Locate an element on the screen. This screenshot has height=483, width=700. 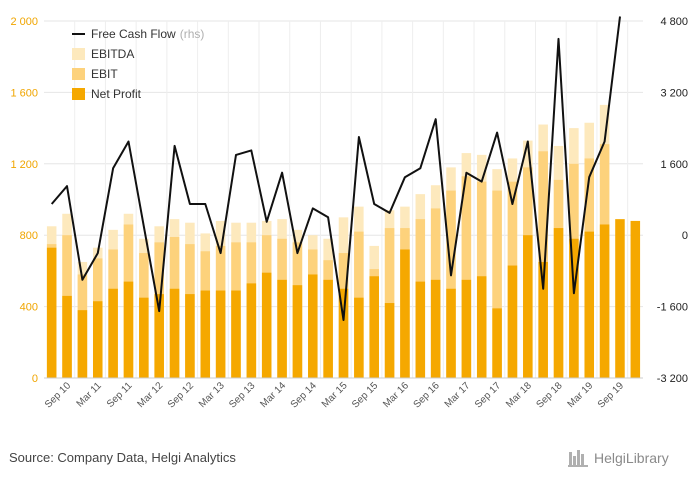
right-axis-tick: 1 600 is located at coordinates (674, 165).